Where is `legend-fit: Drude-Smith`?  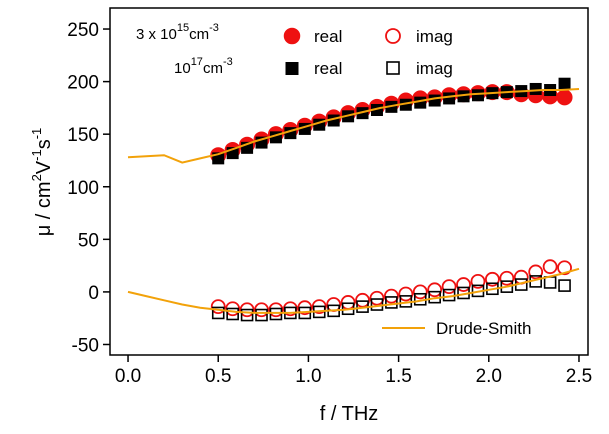 legend-fit: Drude-Smith is located at coordinates (456, 328).